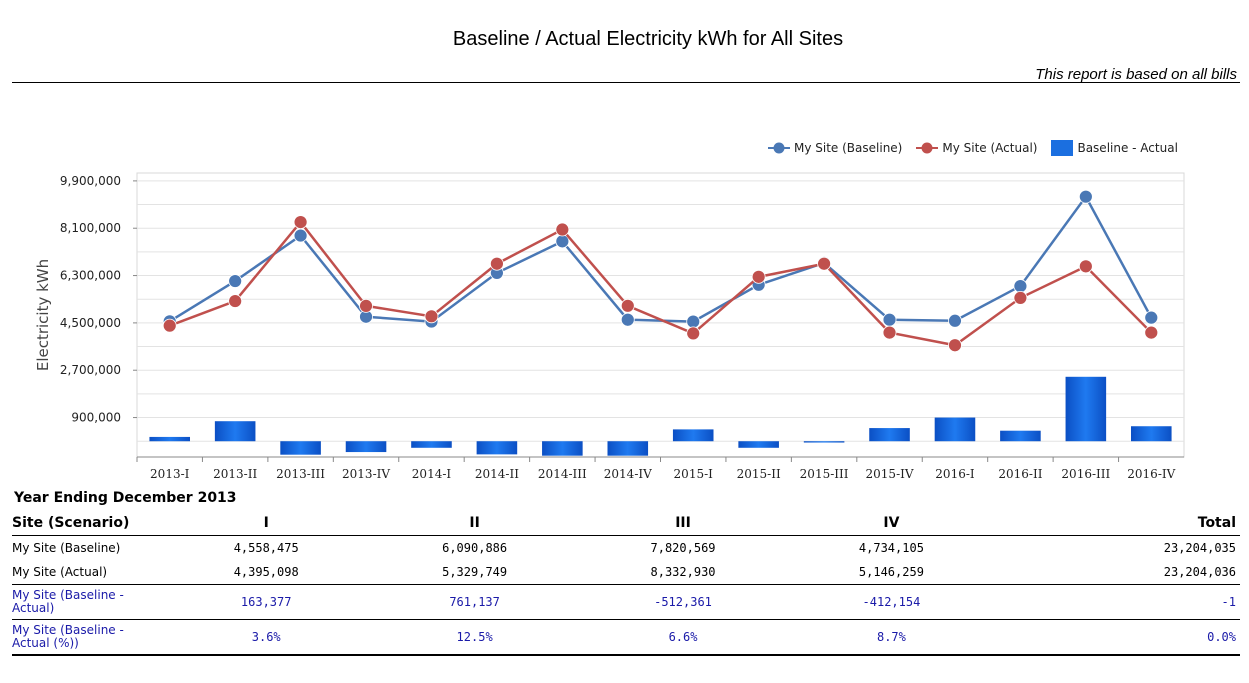 The width and height of the screenshot is (1249, 683). Describe the element at coordinates (562, 229) in the screenshot. I see `point-1-2014-III` at that location.